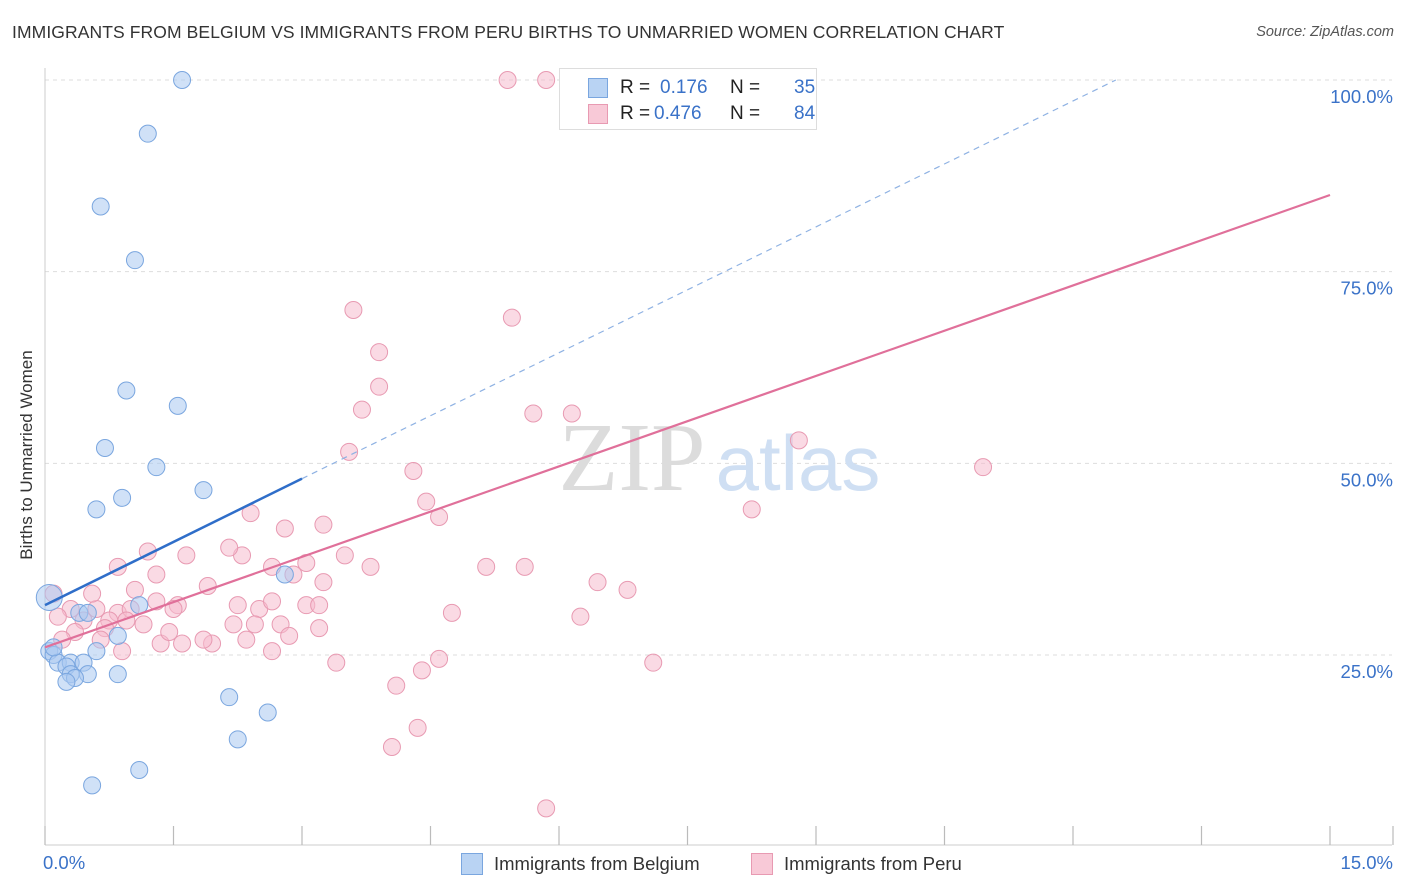 Image resolution: width=1406 pixels, height=892 pixels. What do you see at coordinates (1361, 96) in the screenshot?
I see `y-tick-label: 100.0%` at bounding box center [1361, 96].